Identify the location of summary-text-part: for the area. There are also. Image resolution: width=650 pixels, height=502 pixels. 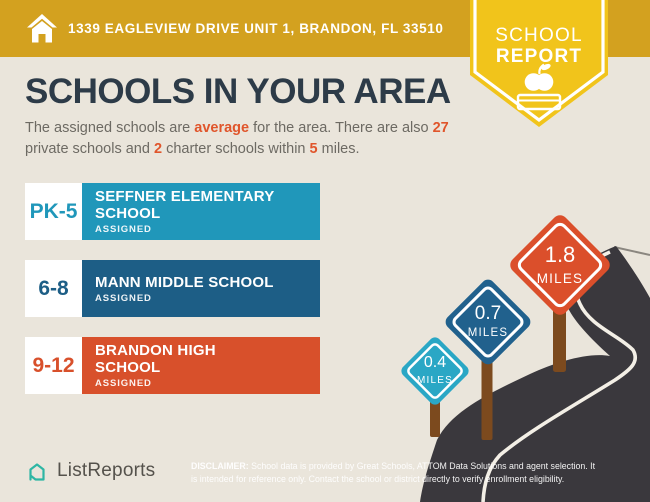
(341, 128).